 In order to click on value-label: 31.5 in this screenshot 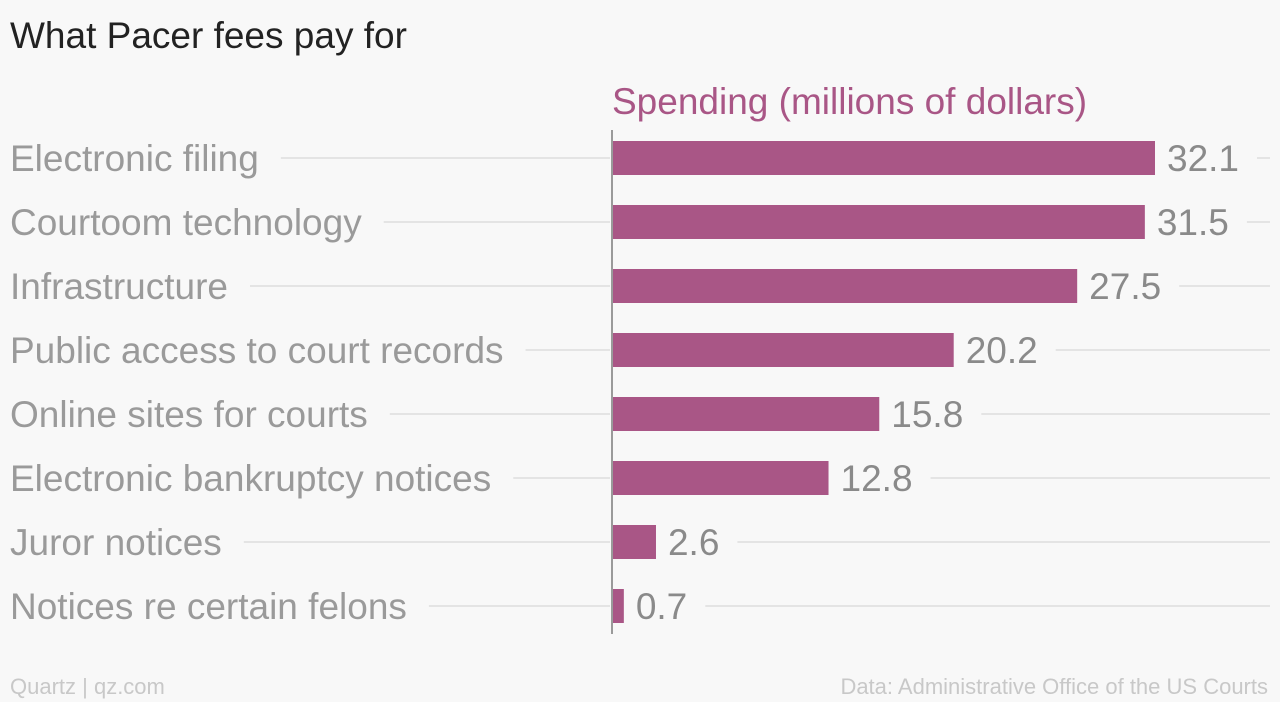, I will do `click(1193, 222)`.